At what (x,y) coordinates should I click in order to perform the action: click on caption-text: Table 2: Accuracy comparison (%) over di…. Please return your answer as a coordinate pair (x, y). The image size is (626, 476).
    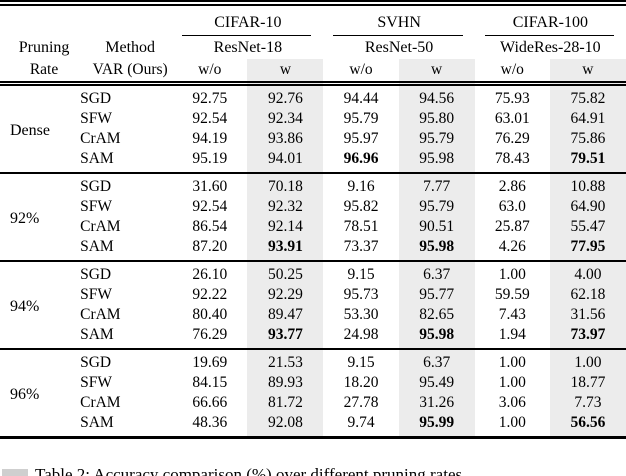
    Looking at the image, I should click on (251, 470).